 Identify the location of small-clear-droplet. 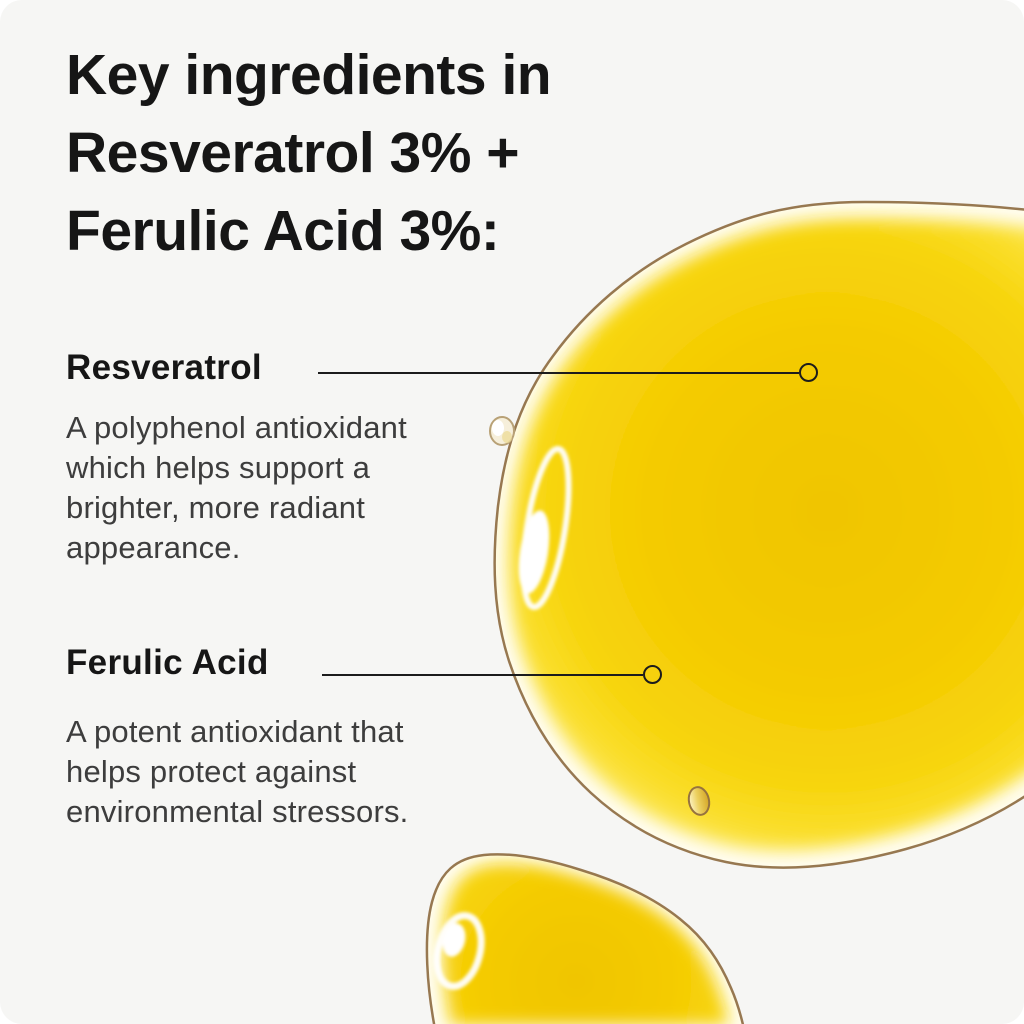
(502, 431).